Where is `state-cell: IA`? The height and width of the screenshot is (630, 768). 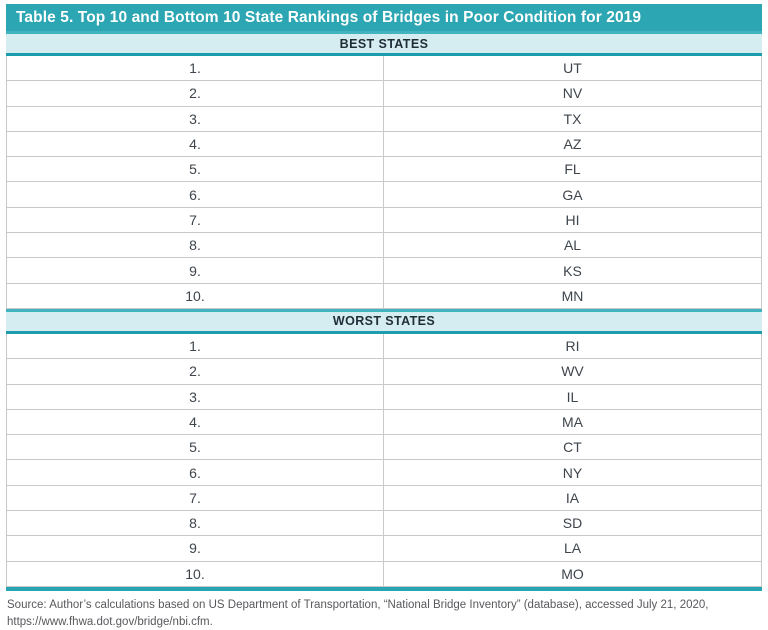 state-cell: IA is located at coordinates (572, 497).